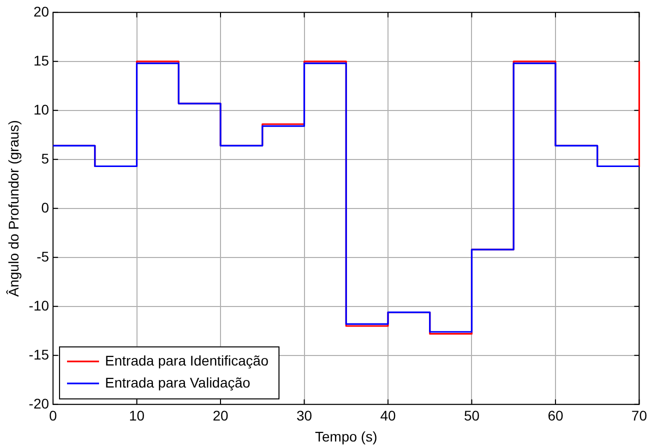 This screenshot has width=651, height=446. I want to click on y-axis-title: Ângulo do Profundor (graus), so click(13, 208).